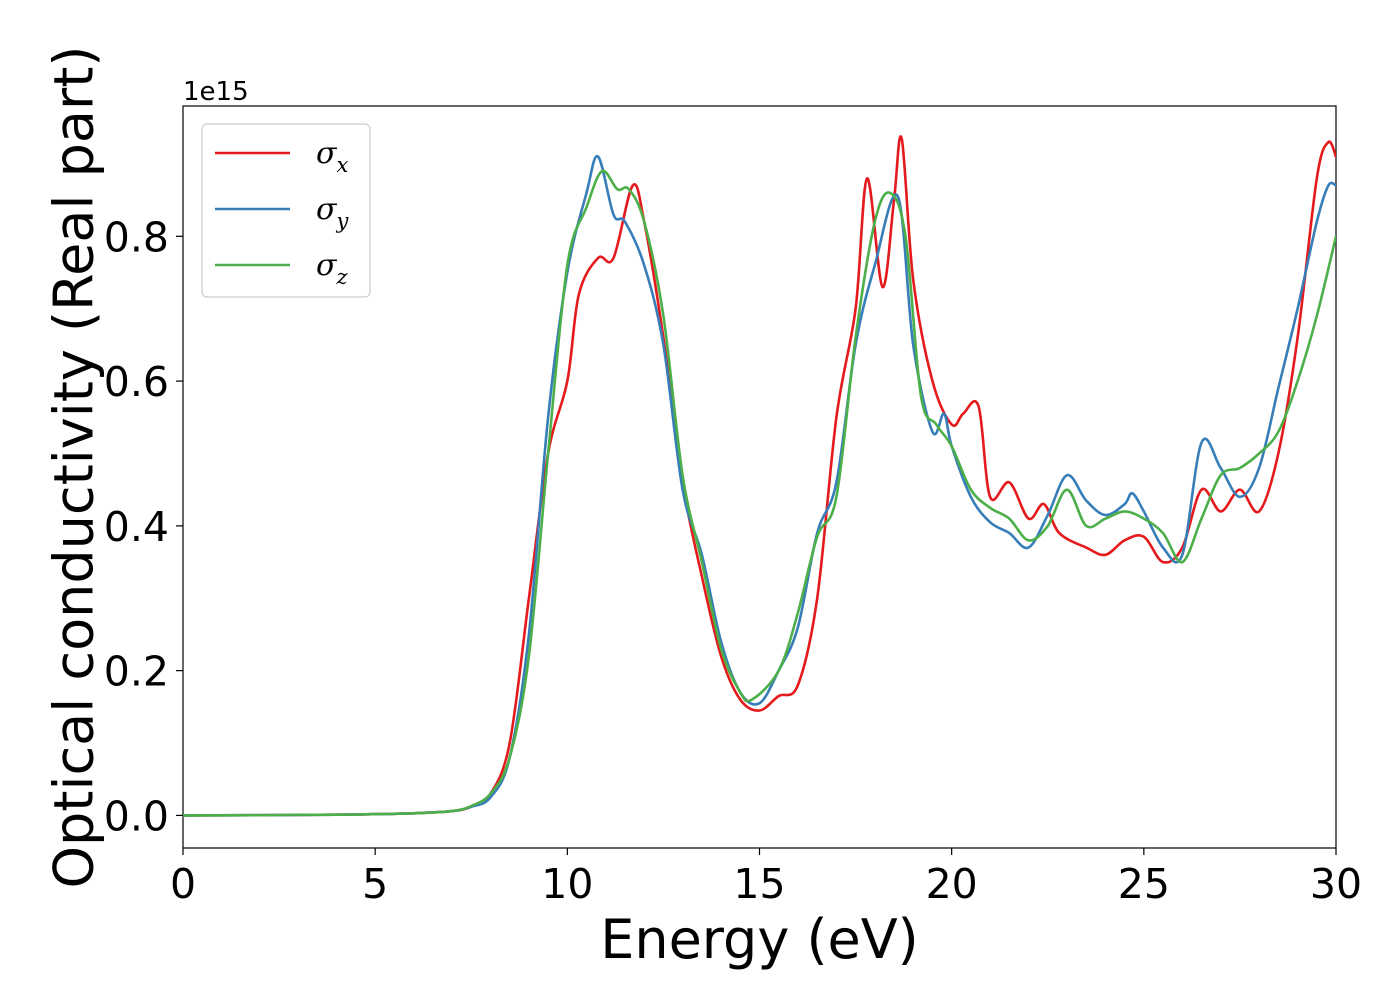 This screenshot has height=1000, width=1400. I want to click on y-axis-title: Optical conductivity (Real part), so click(74, 467).